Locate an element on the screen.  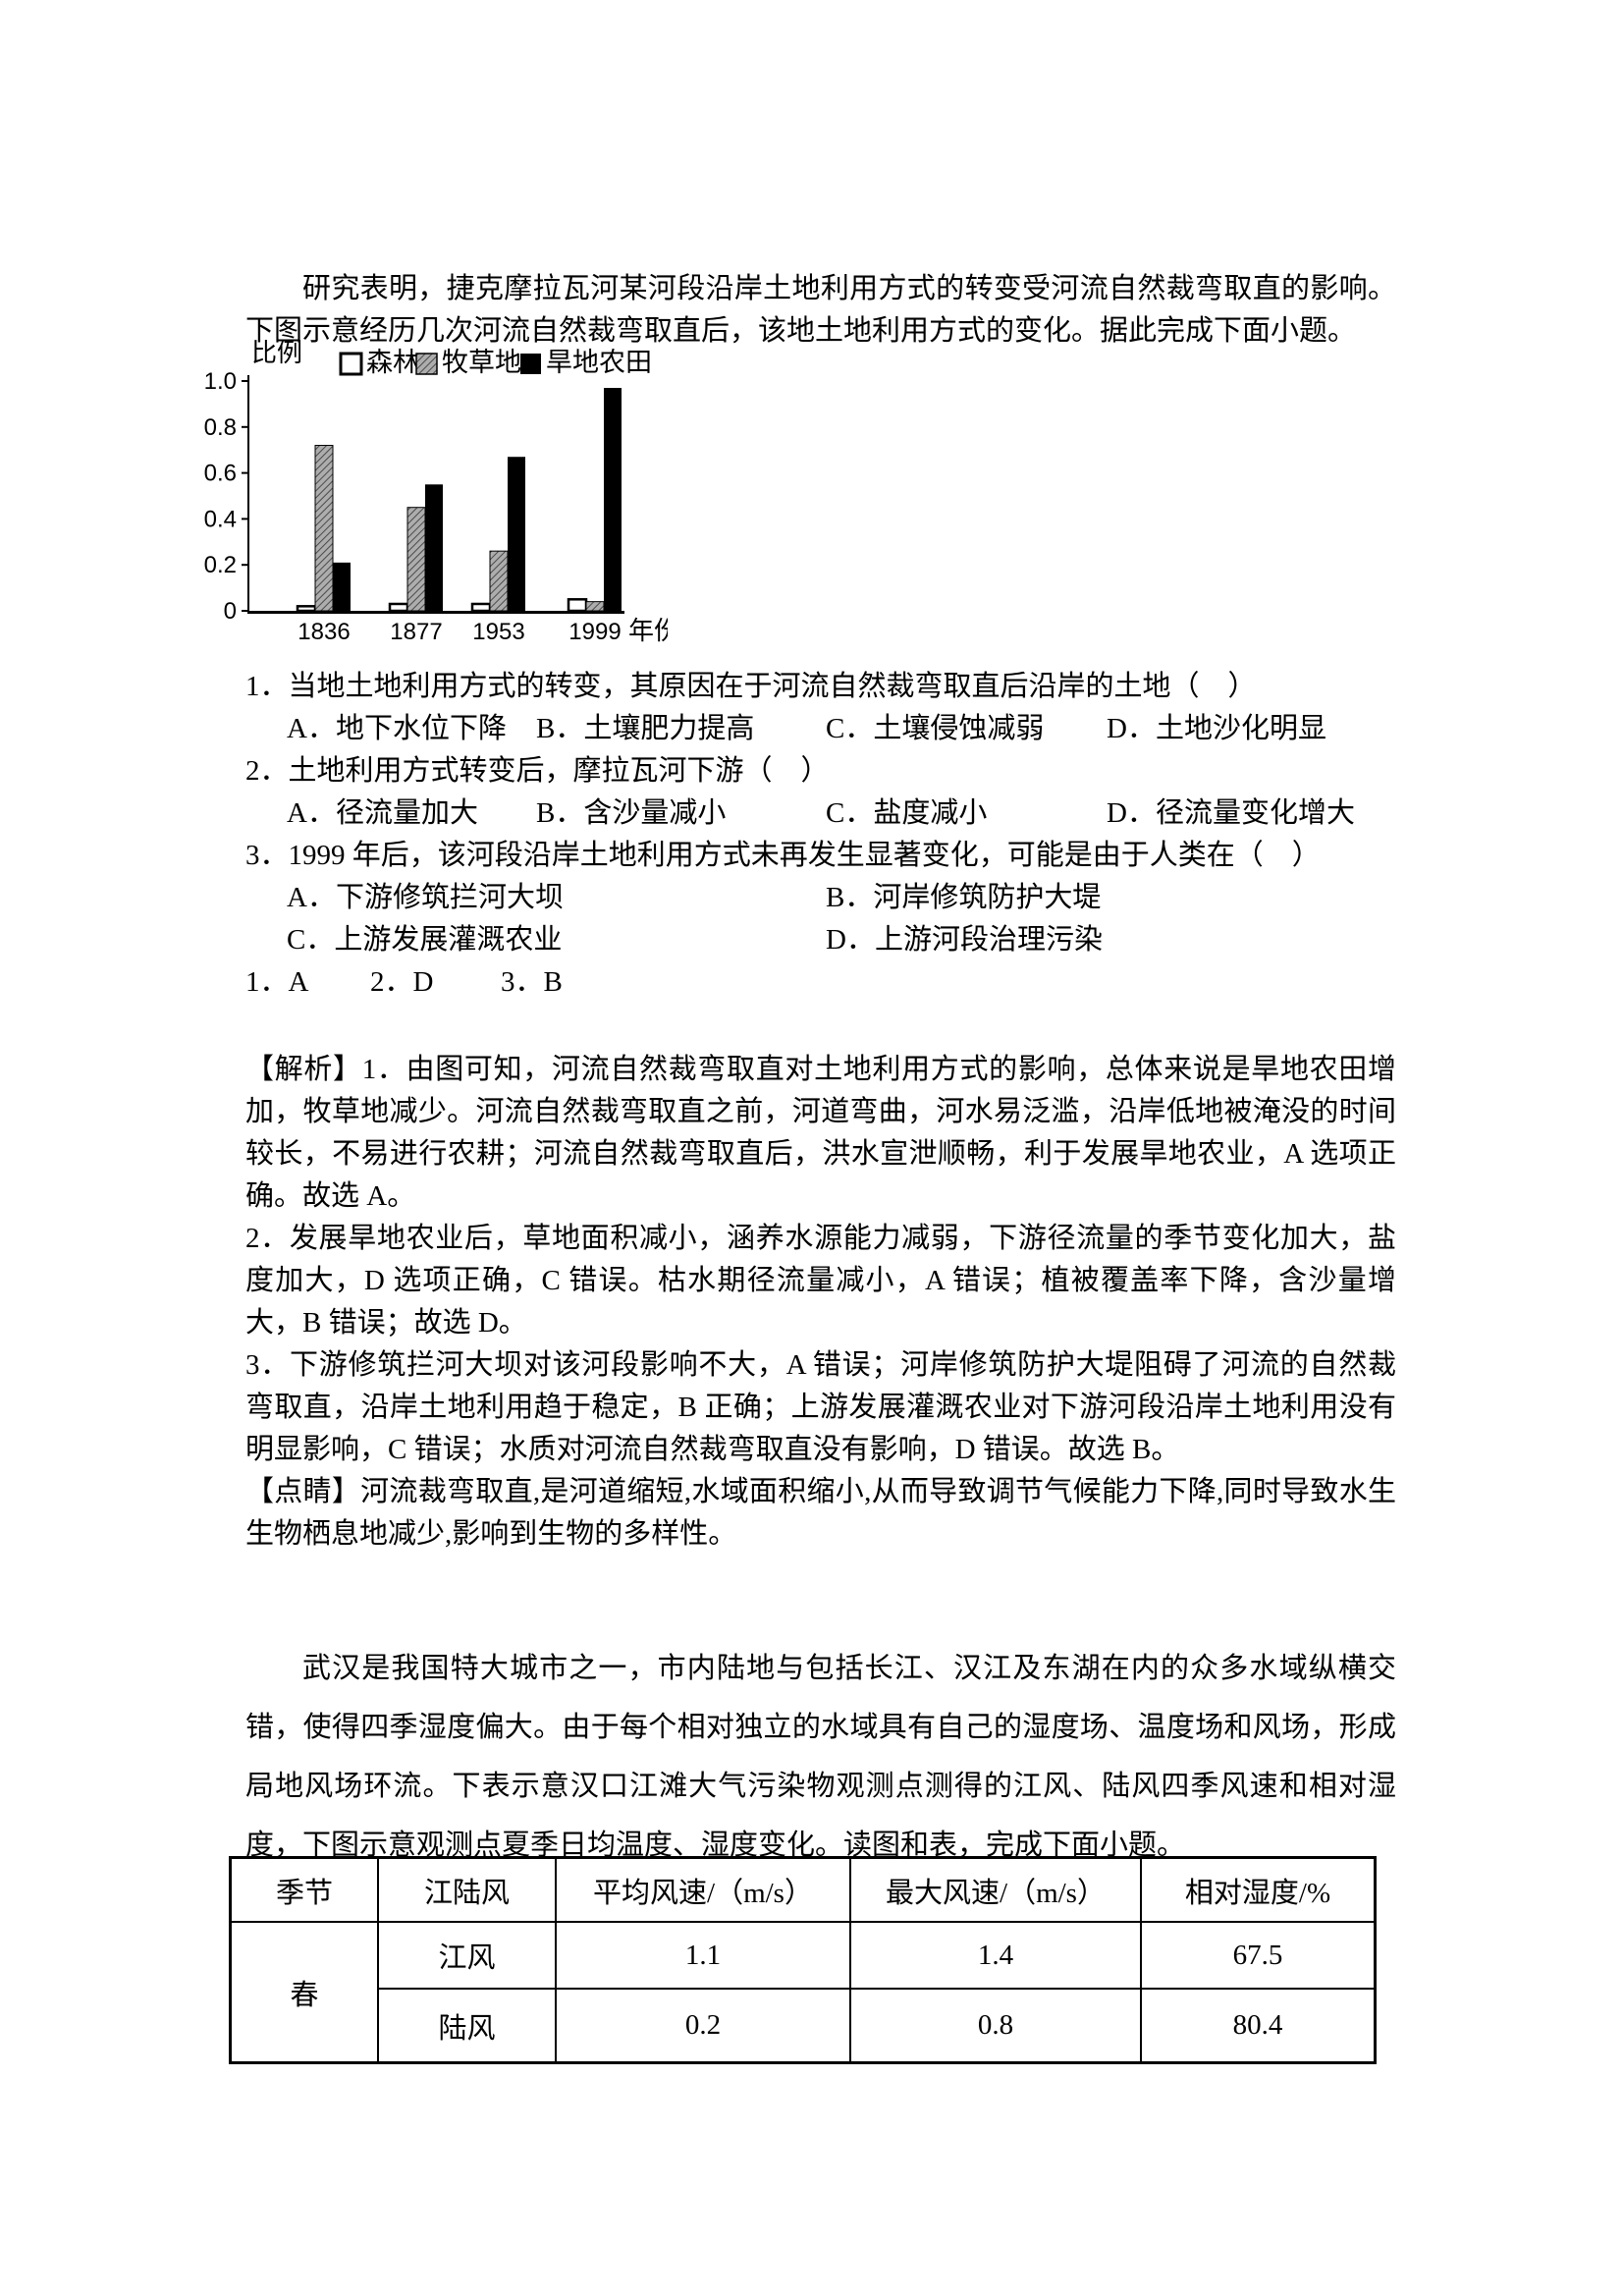
cell-season: 春 is located at coordinates (304, 1992).